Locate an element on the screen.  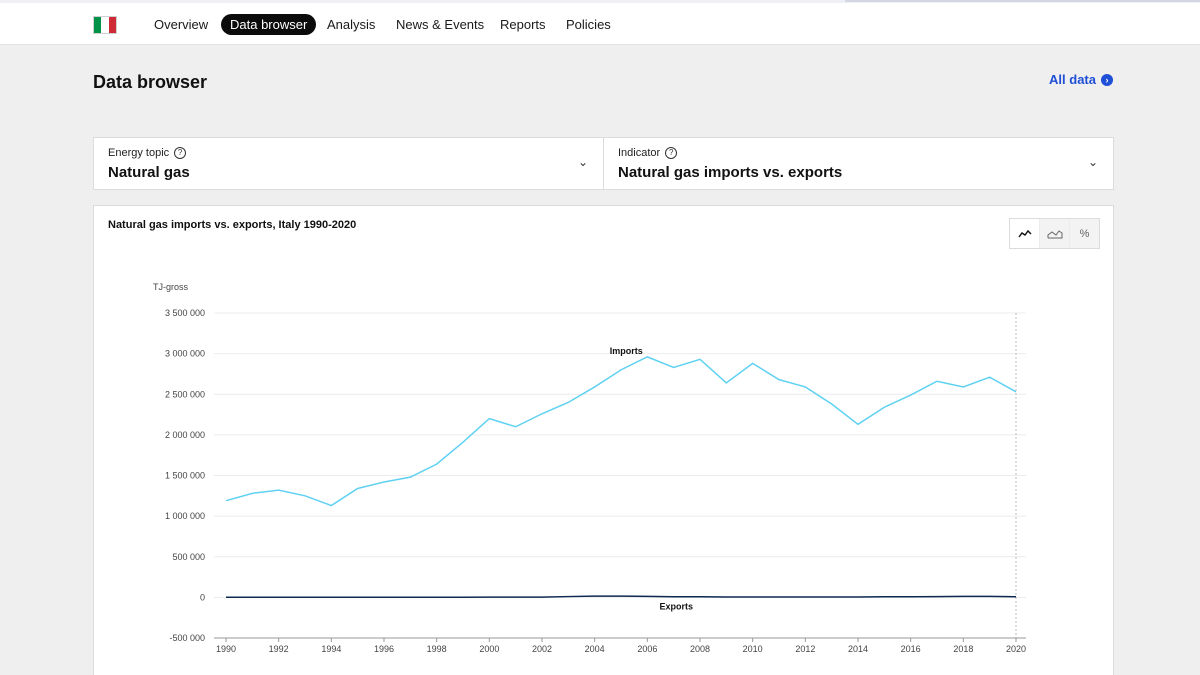
x-tick-label: 2006 is located at coordinates (647, 649).